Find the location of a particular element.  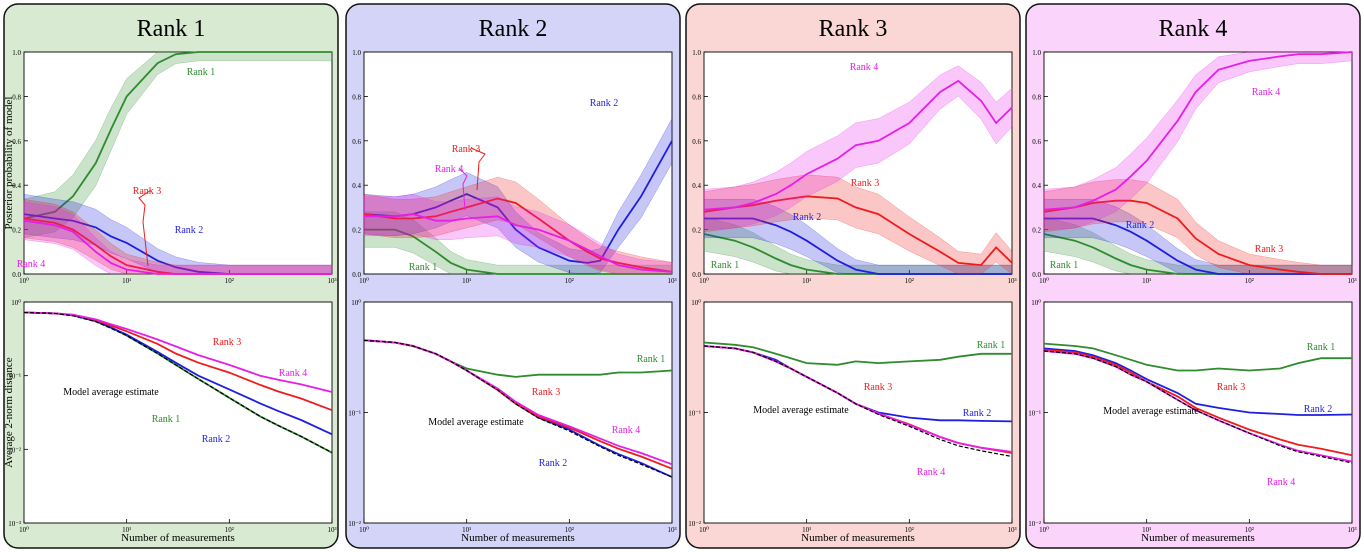

panel-title: Rank 4 is located at coordinates (1193, 29).